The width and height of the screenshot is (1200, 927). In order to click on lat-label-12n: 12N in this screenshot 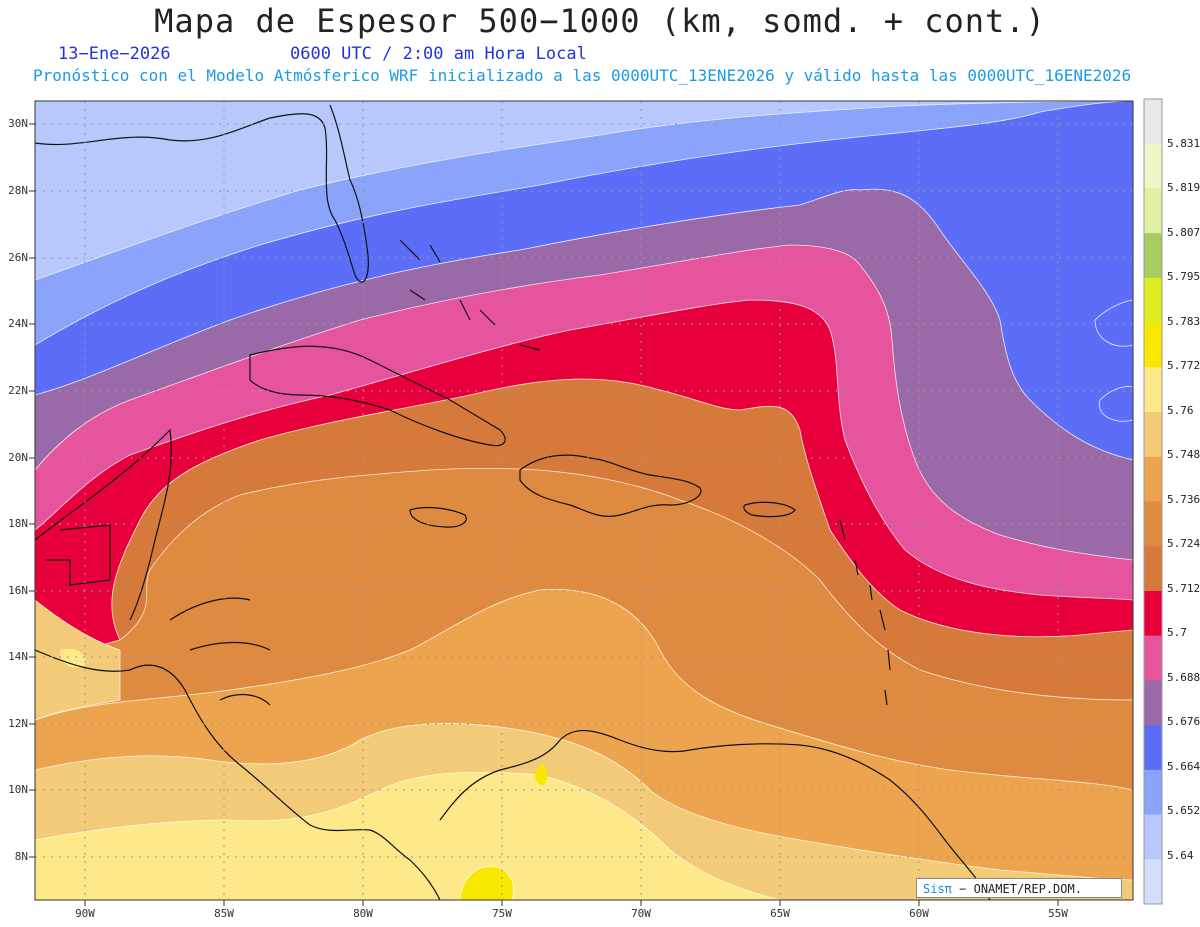, I will do `click(18, 723)`.